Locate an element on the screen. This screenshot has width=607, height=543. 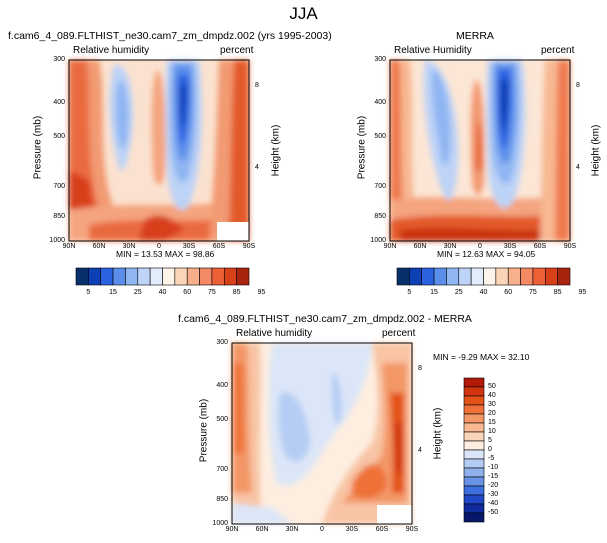
colorbar-label: 0 is located at coordinates (490, 449).